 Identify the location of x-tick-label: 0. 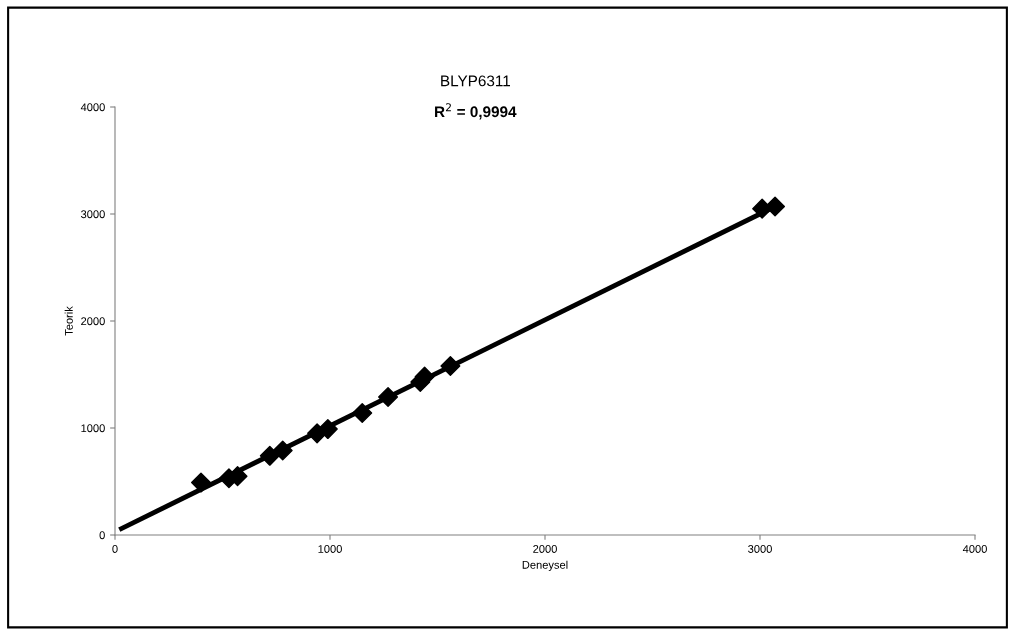
(115, 549).